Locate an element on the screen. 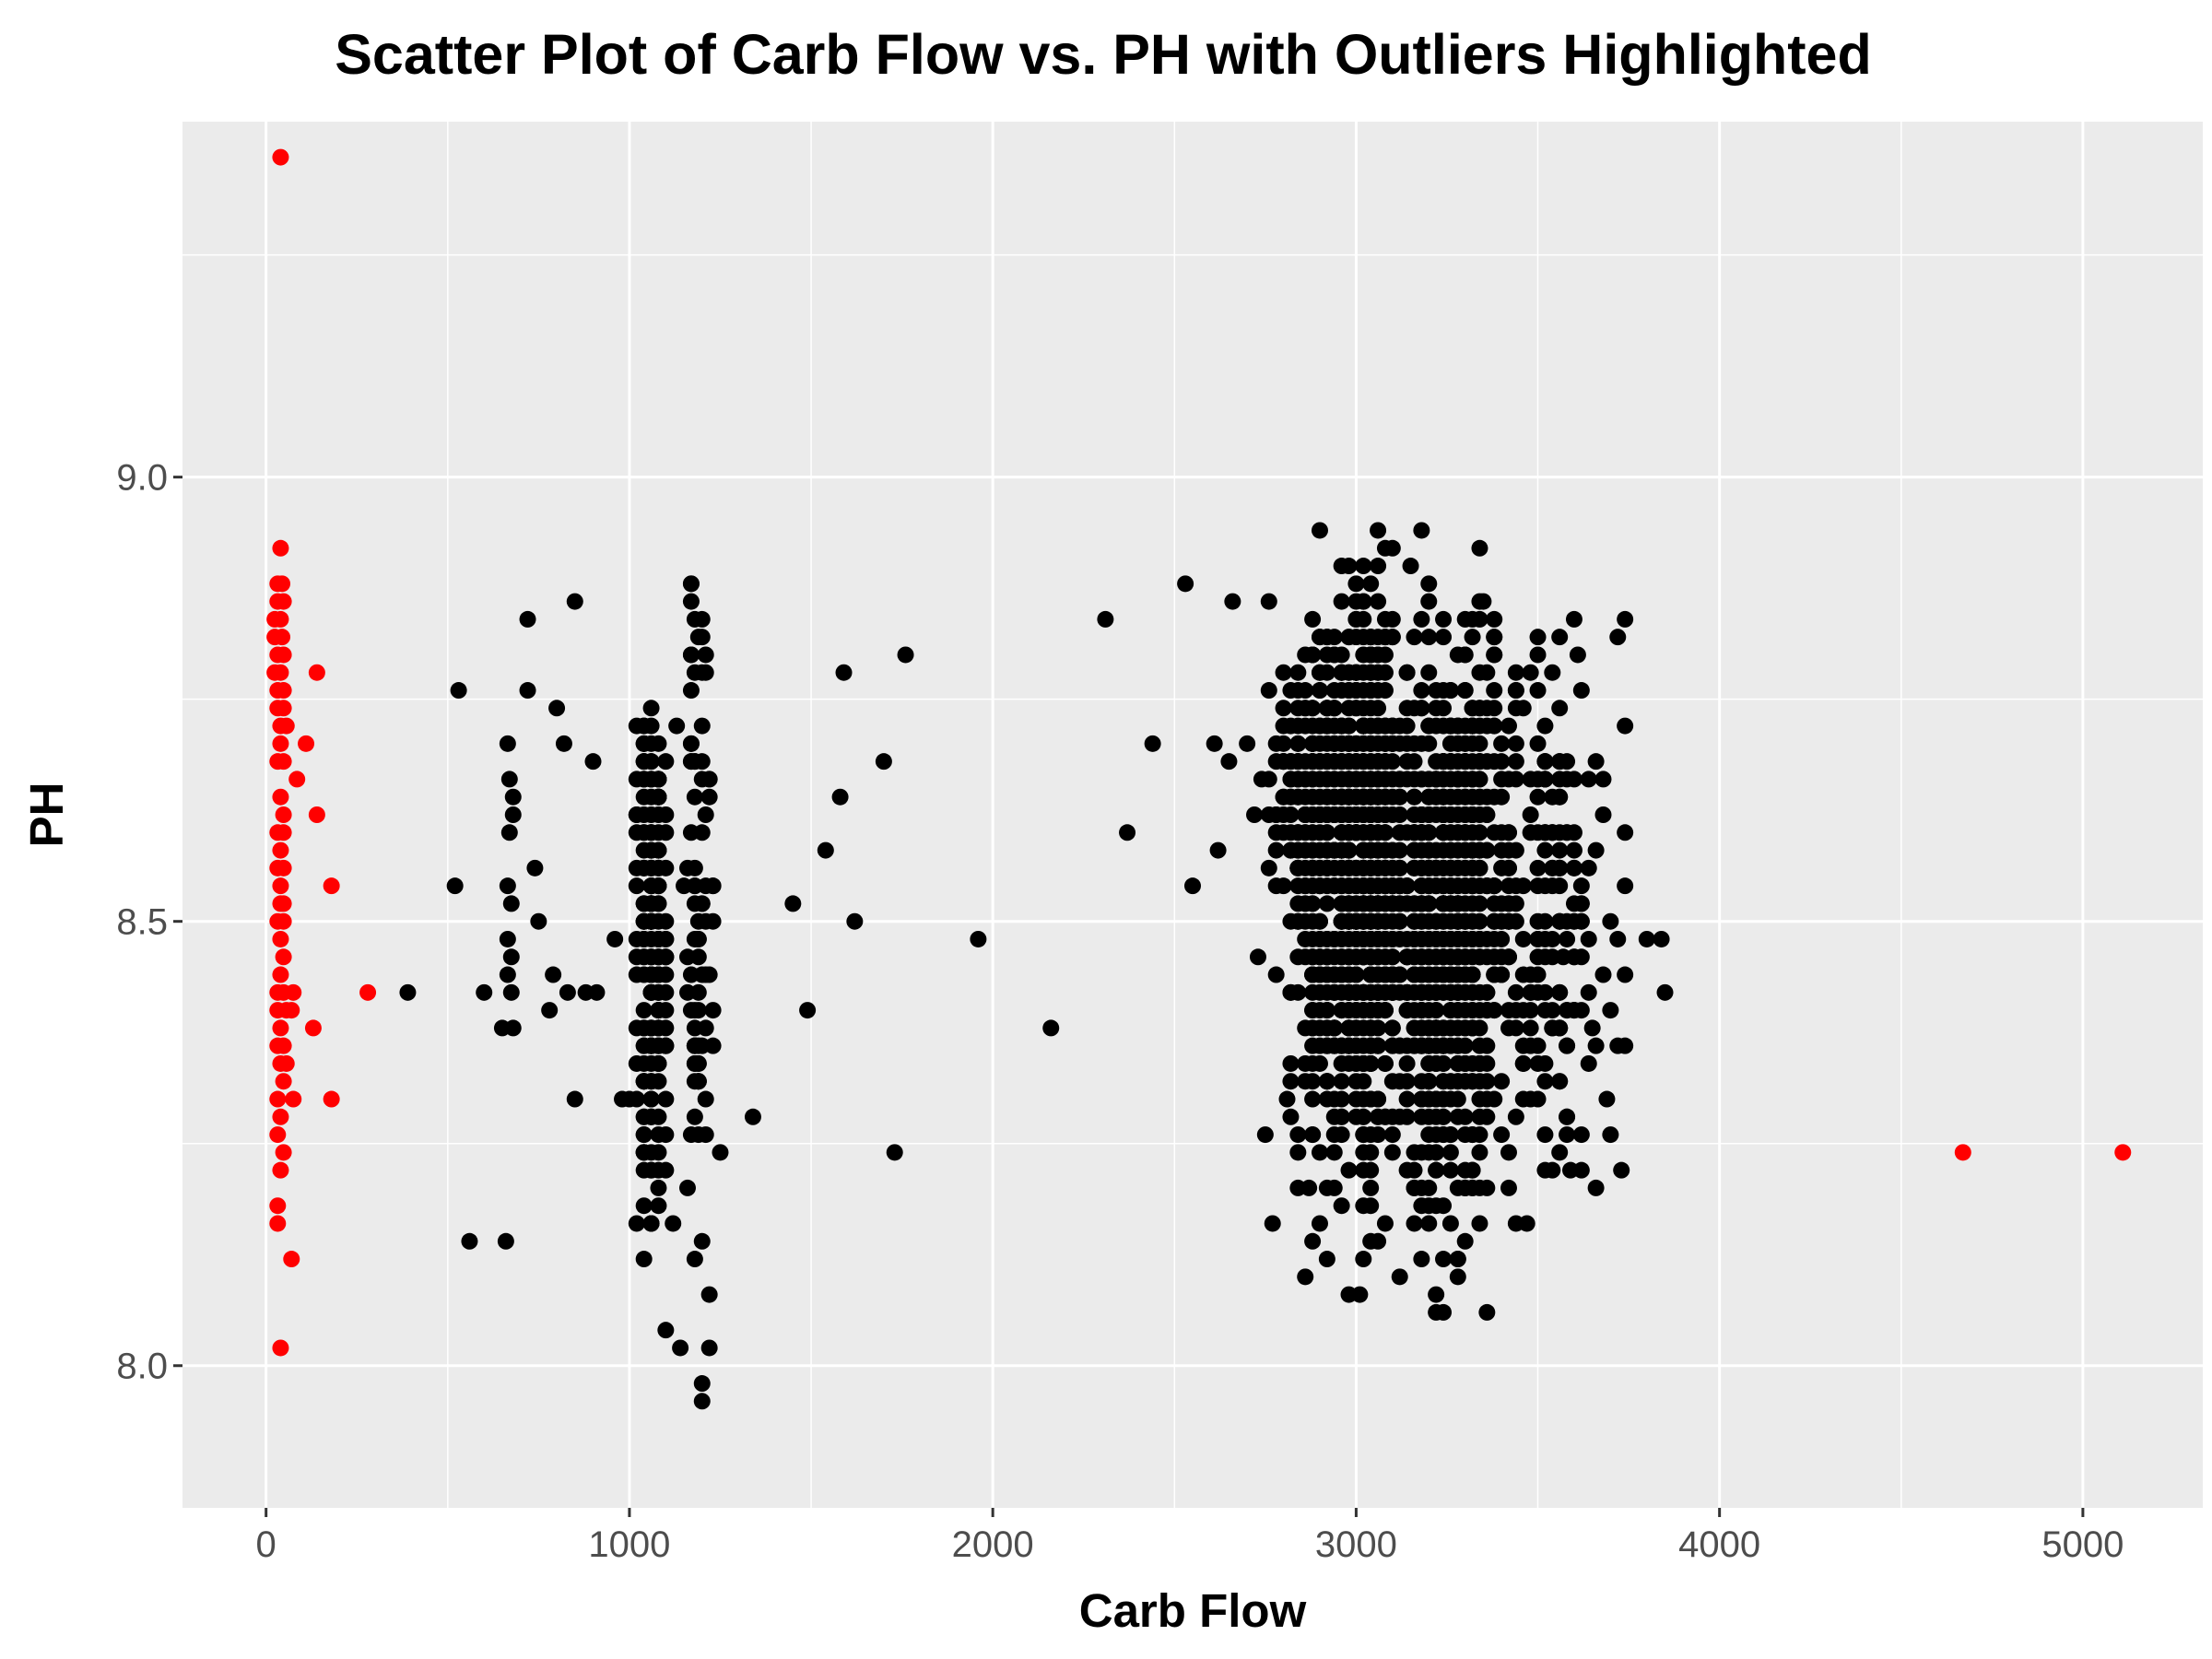 The image size is (2212, 1659). x-axis: 0 1000 2000 3000 4000 5000 is located at coordinates (1190, 1536).